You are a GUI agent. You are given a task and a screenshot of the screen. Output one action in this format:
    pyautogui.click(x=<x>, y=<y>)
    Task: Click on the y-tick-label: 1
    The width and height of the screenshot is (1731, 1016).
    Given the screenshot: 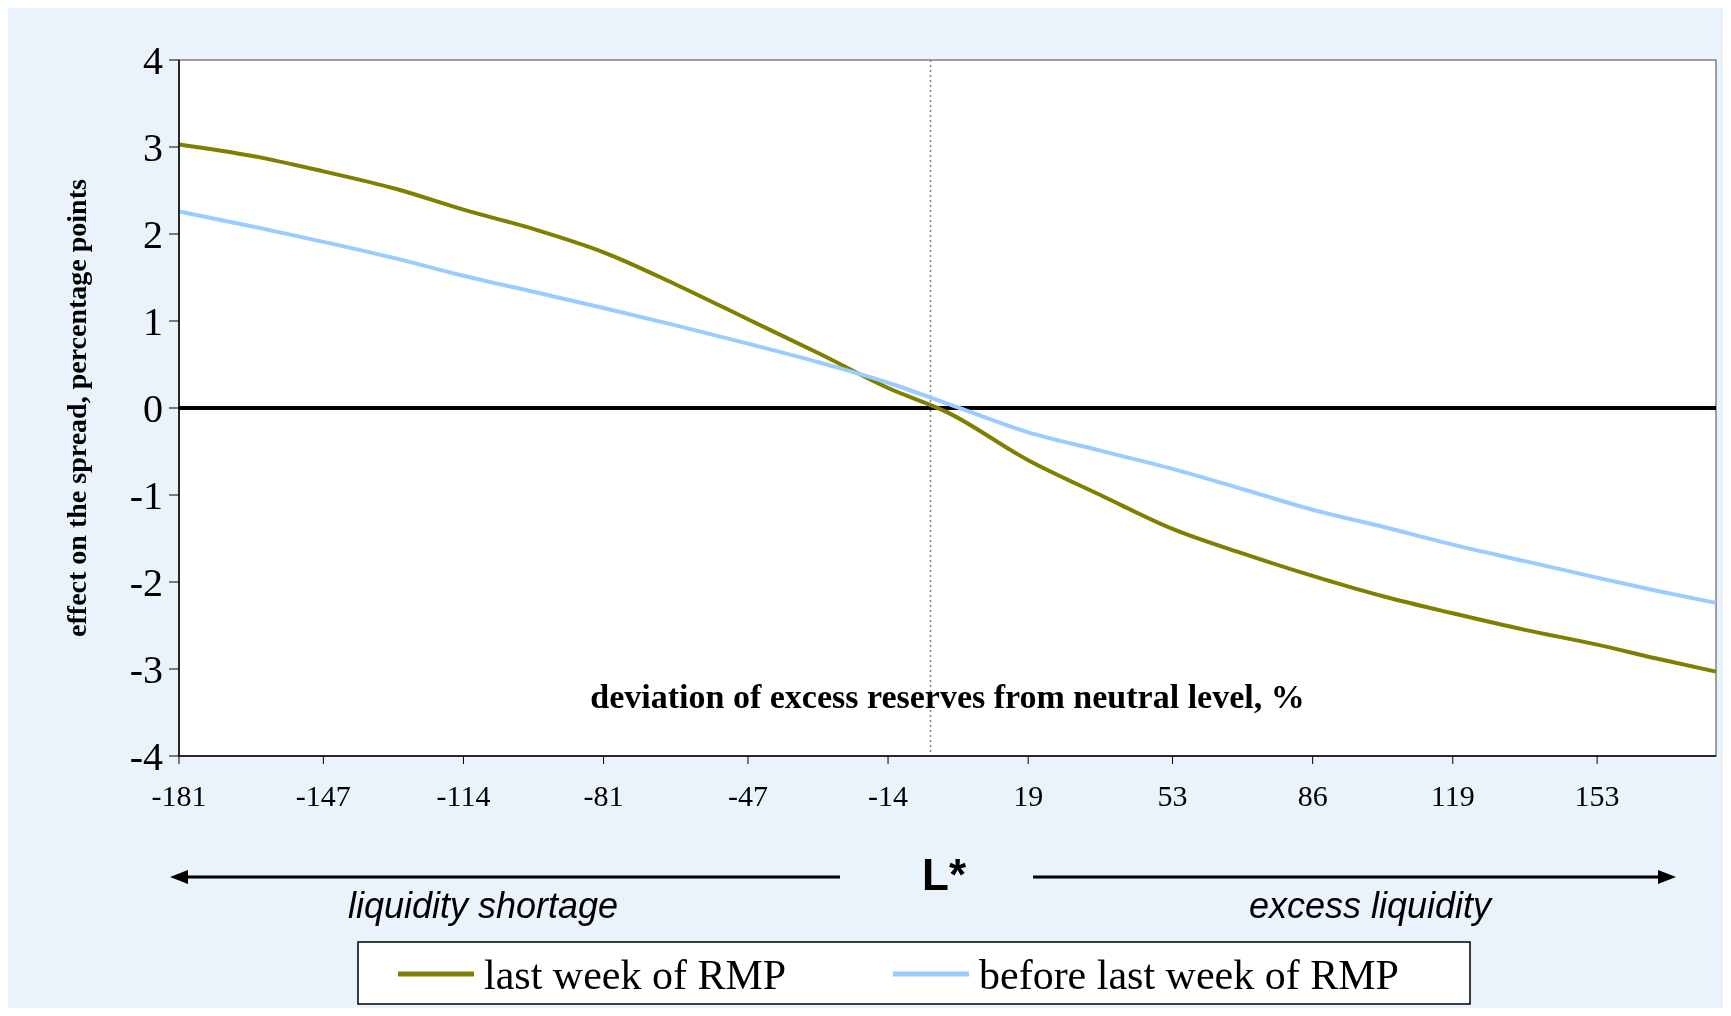 What is the action you would take?
    pyautogui.click(x=153, y=321)
    